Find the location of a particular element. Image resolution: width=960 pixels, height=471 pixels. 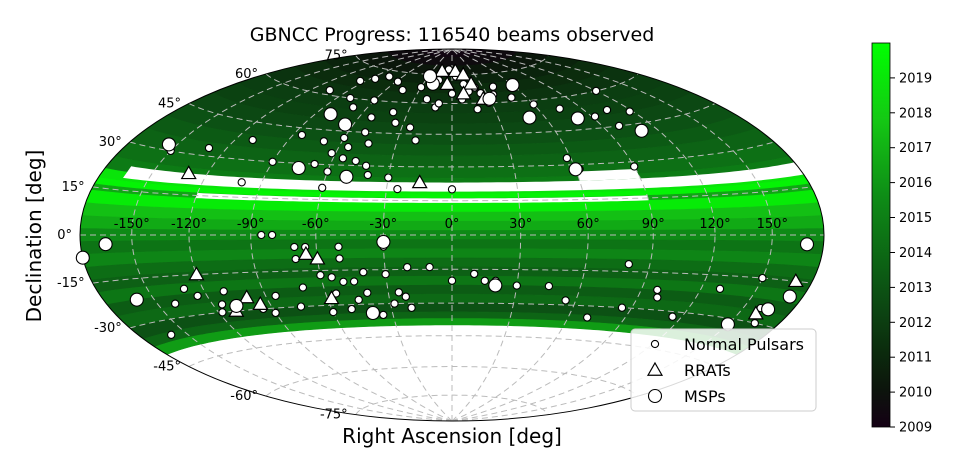

ra-tick-label: -150° is located at coordinates (132, 224).